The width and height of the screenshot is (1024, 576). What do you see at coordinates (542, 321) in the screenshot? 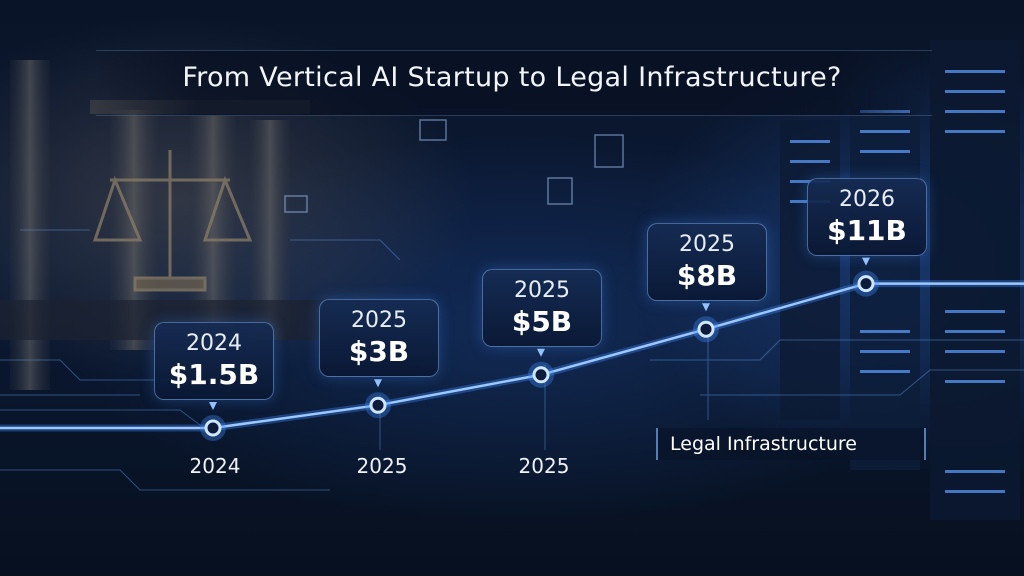
I see `callout-value: $5B` at bounding box center [542, 321].